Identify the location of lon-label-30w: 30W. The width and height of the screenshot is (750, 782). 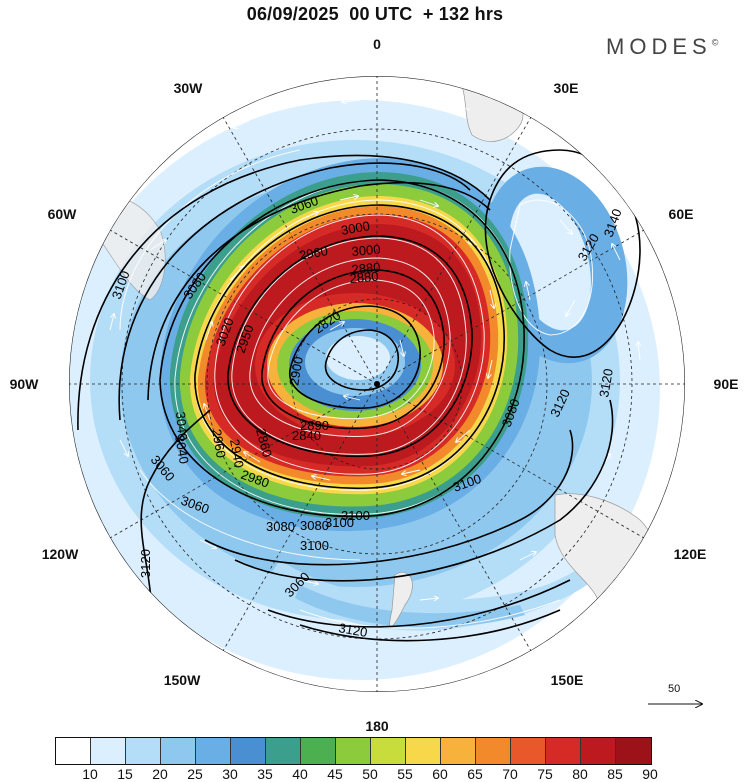
(188, 88).